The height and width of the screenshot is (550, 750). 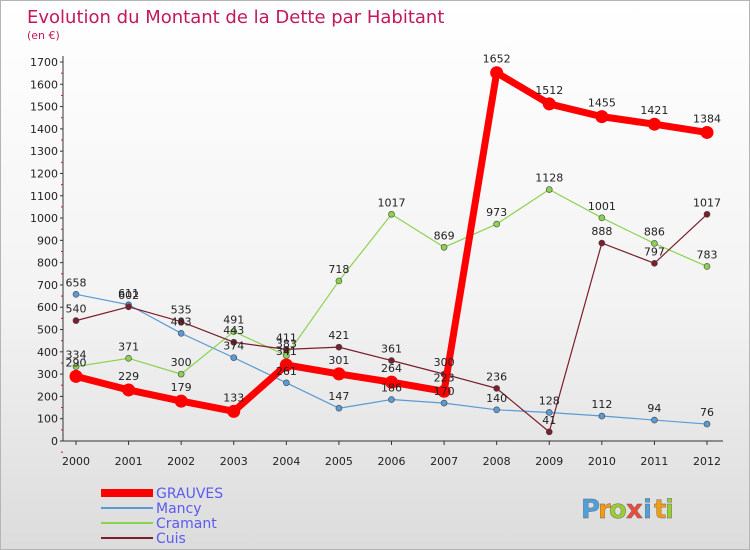 I want to click on y-tick-label: 400, so click(x=47, y=352).